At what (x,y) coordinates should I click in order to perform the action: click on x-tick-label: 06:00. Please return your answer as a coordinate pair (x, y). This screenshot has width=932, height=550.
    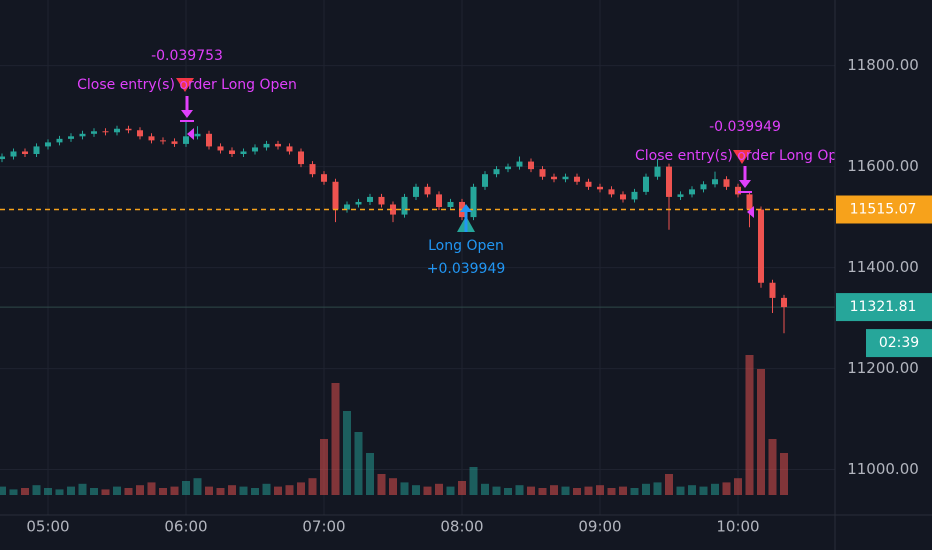
    Looking at the image, I should click on (185, 527).